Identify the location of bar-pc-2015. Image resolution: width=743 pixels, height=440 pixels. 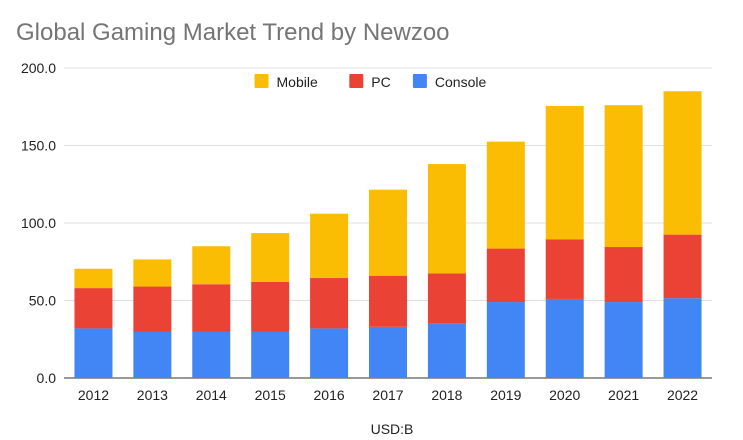
(270, 306).